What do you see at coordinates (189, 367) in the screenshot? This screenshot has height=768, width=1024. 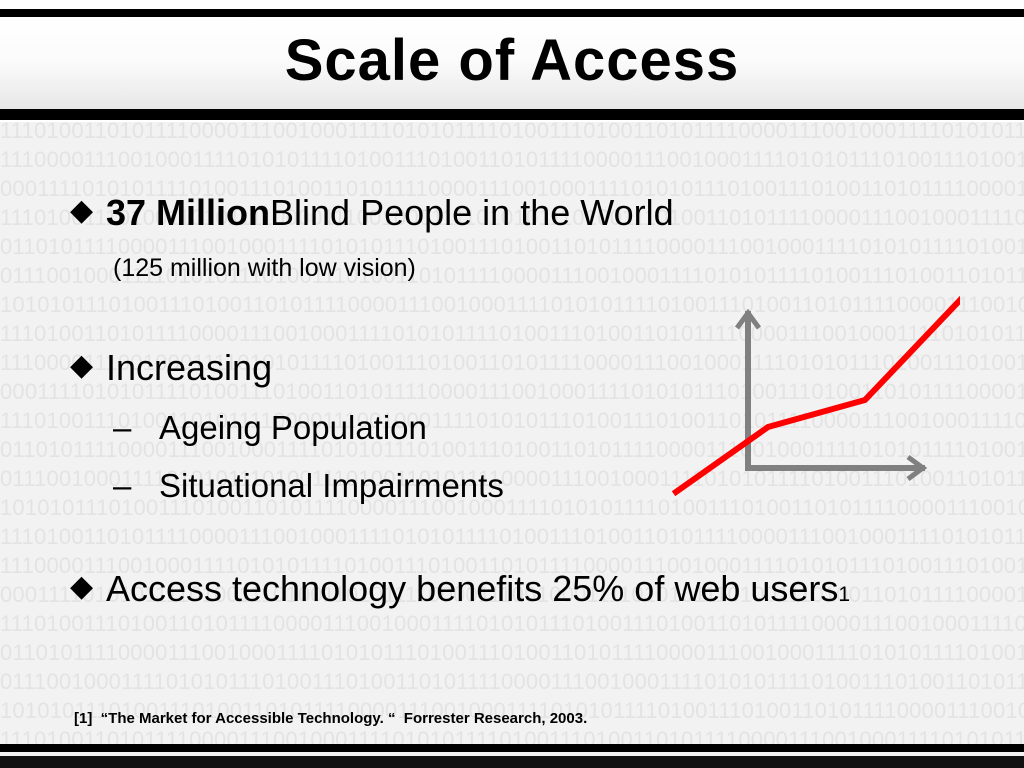 I see `increasing-label: Increasing` at bounding box center [189, 367].